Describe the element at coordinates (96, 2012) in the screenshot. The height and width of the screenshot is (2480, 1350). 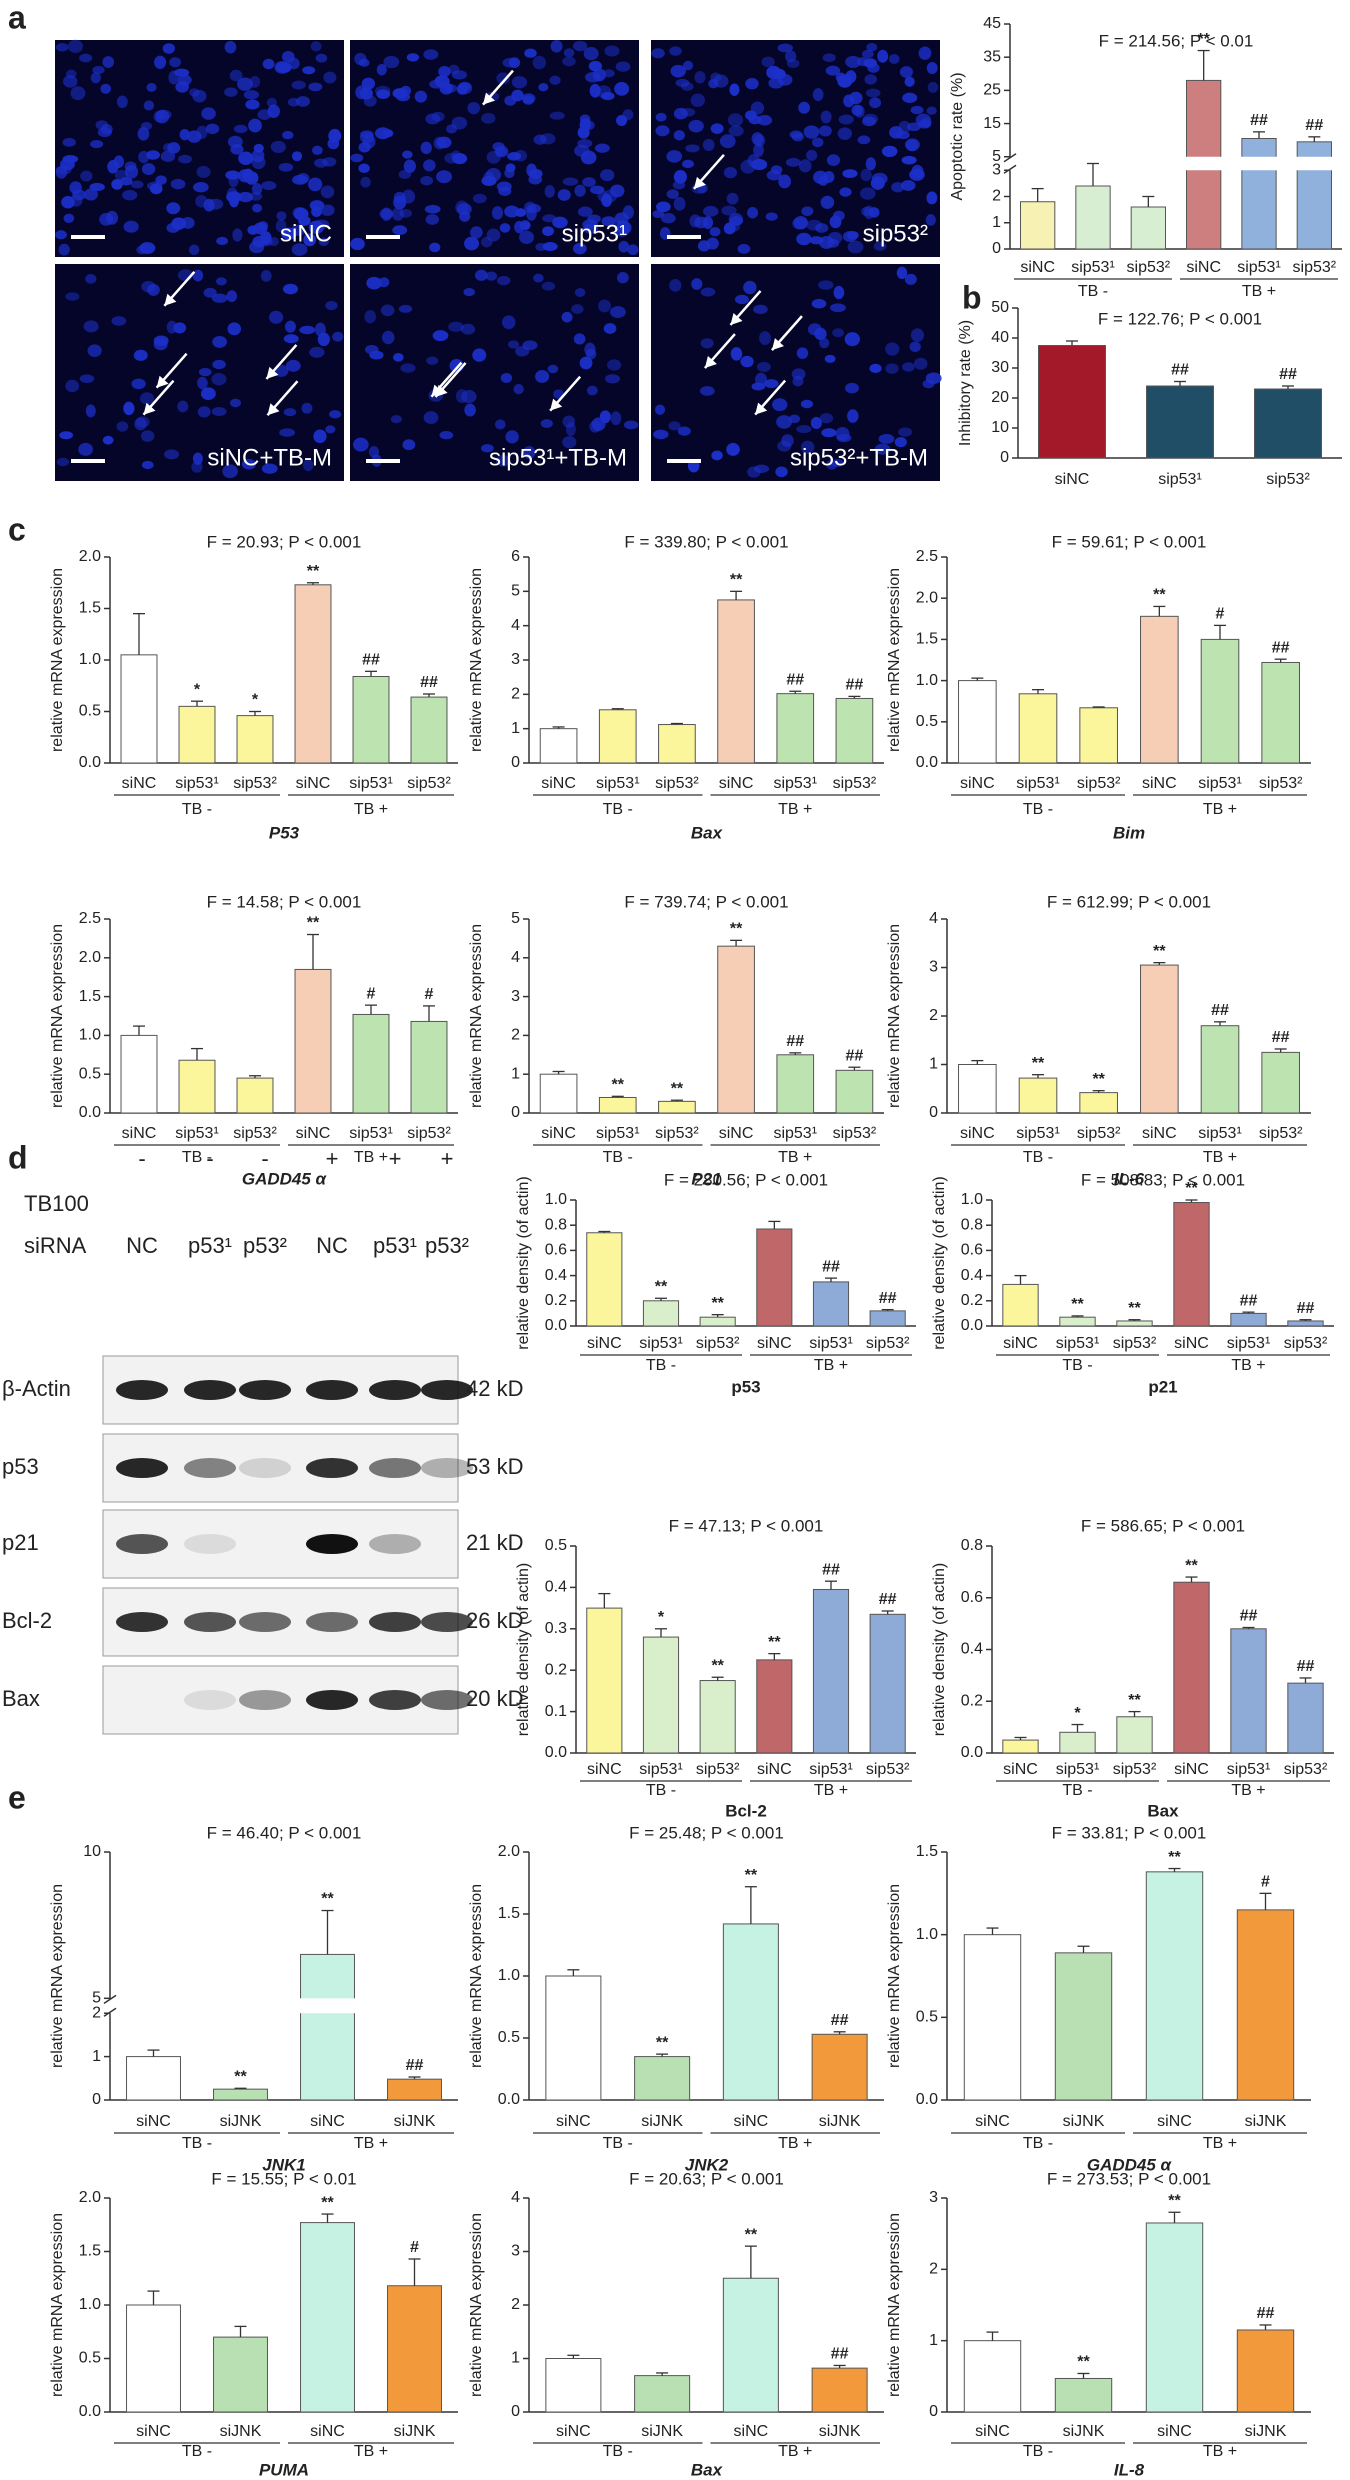
I see `y-tick-label: 2` at that location.